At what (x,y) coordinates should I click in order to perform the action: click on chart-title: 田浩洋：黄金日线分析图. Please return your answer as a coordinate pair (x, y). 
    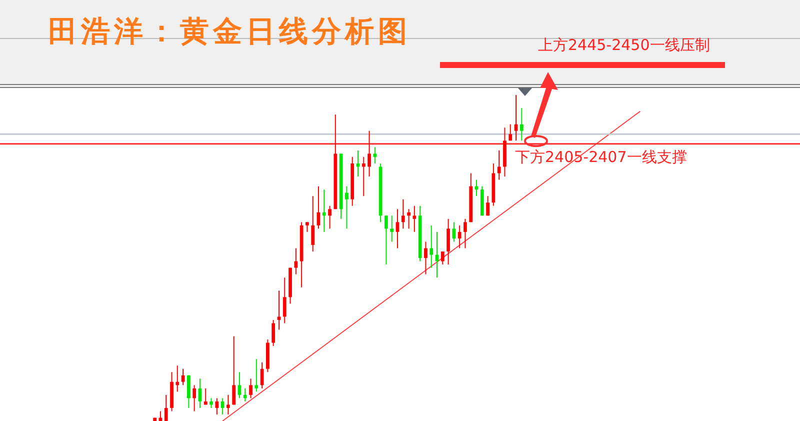
    Looking at the image, I should click on (229, 31).